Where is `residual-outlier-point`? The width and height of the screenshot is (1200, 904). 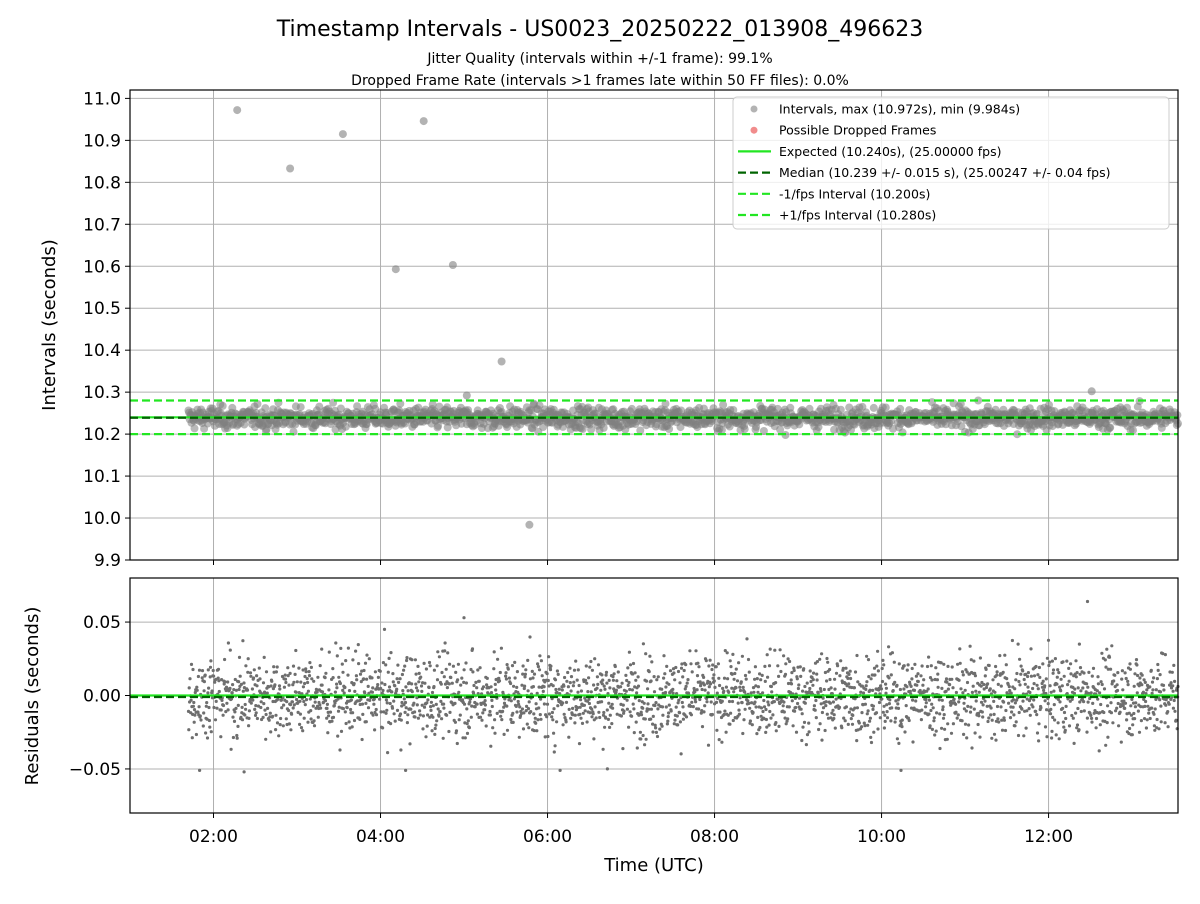 residual-outlier-point is located at coordinates (901, 770).